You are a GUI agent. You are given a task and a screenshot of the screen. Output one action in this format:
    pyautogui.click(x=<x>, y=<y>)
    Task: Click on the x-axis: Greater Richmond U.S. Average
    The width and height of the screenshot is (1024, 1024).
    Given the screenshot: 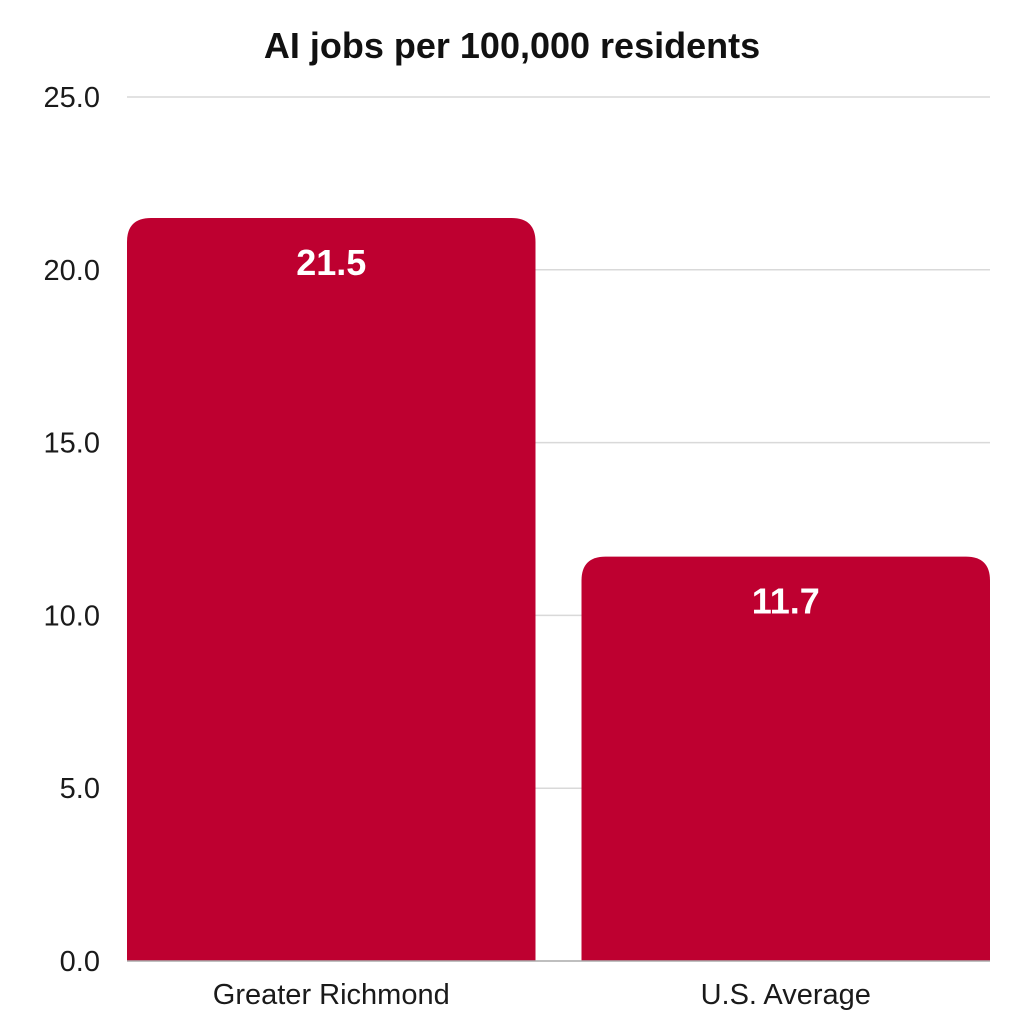 What is the action you would take?
    pyautogui.click(x=558, y=985)
    